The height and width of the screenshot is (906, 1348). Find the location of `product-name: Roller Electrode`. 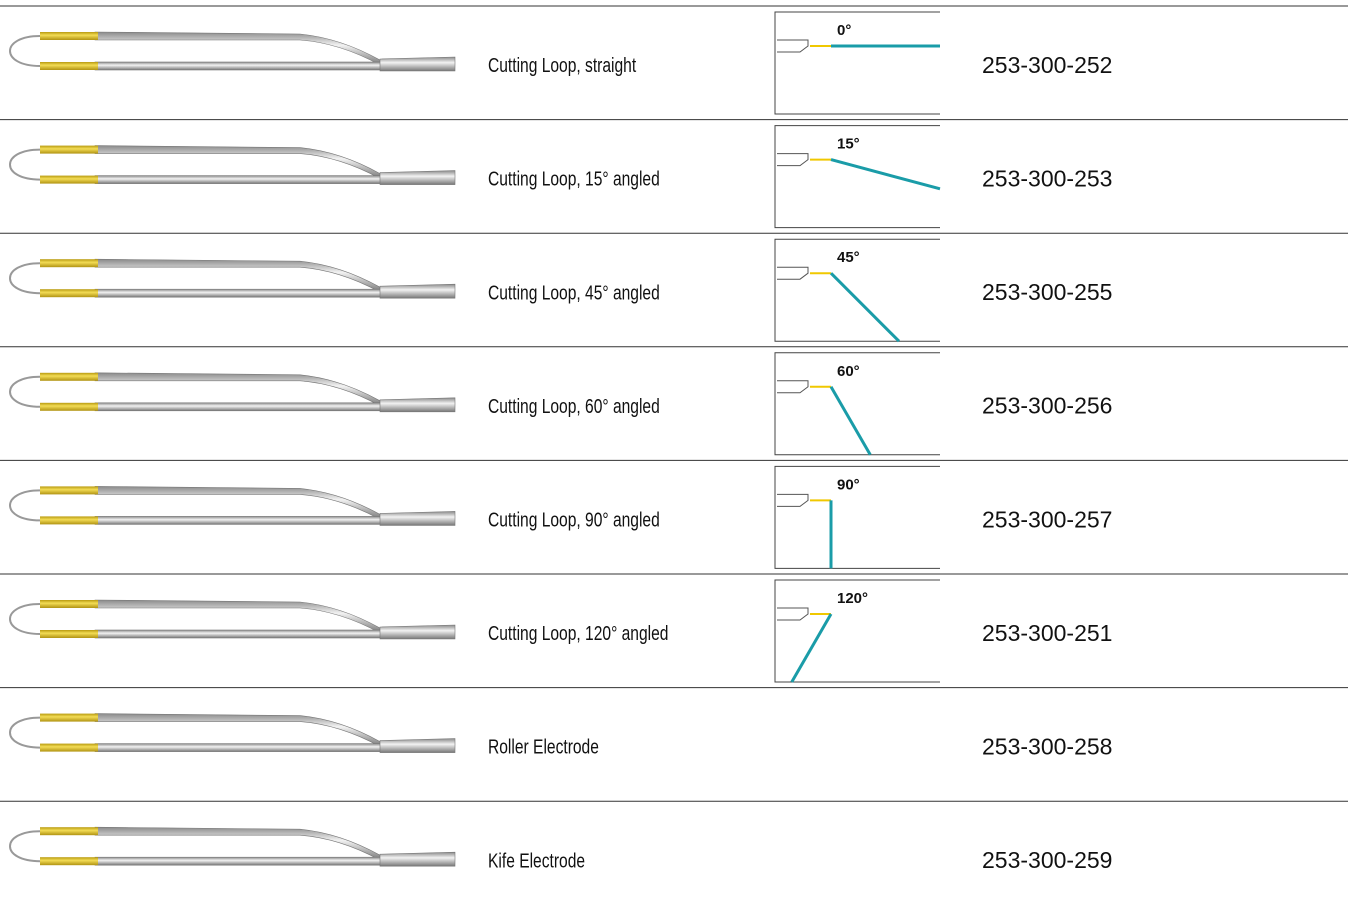

product-name: Roller Electrode is located at coordinates (543, 747).